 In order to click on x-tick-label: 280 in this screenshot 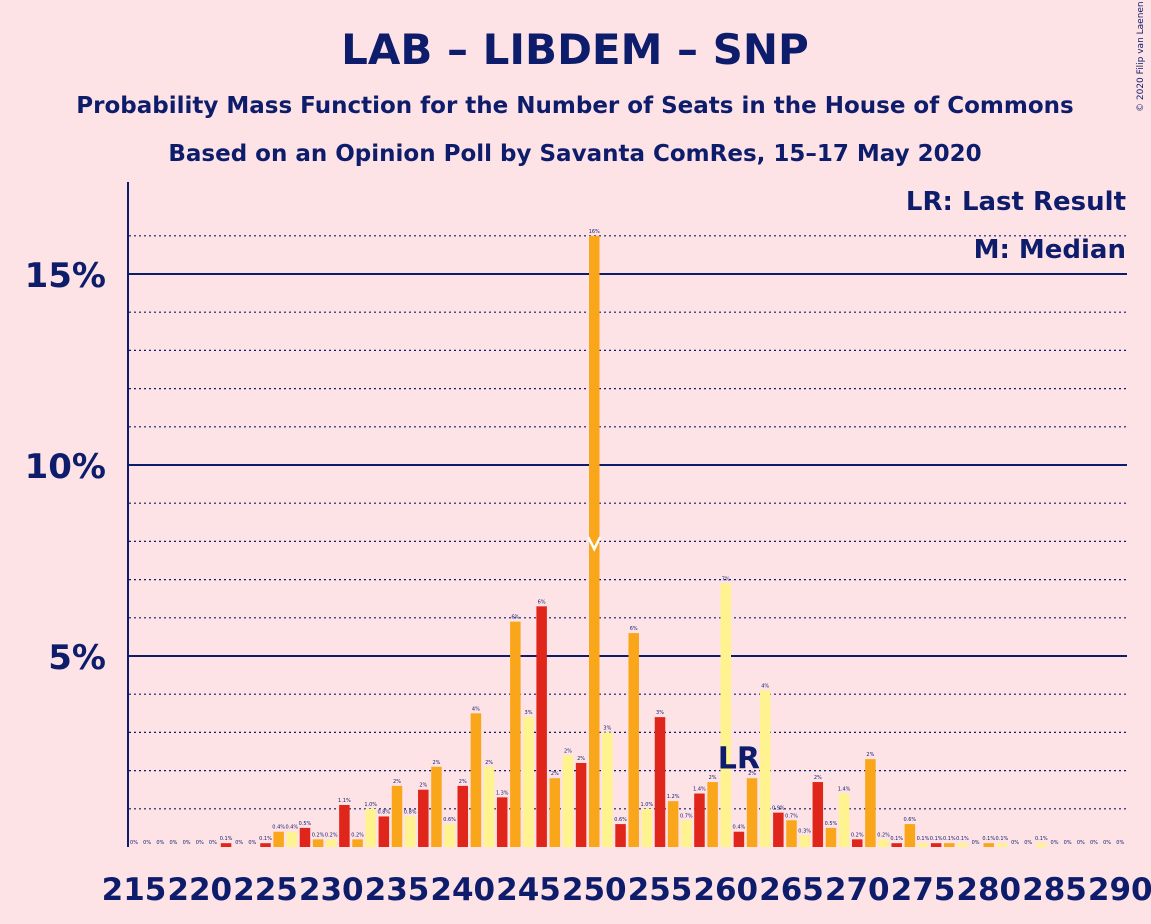, I will do `click(988, 890)`.